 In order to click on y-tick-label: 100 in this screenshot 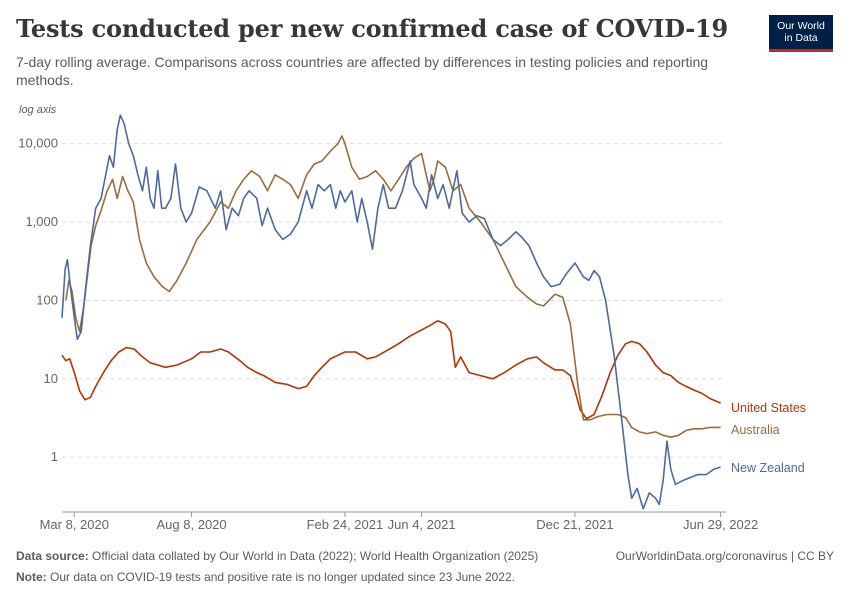, I will do `click(47, 299)`.